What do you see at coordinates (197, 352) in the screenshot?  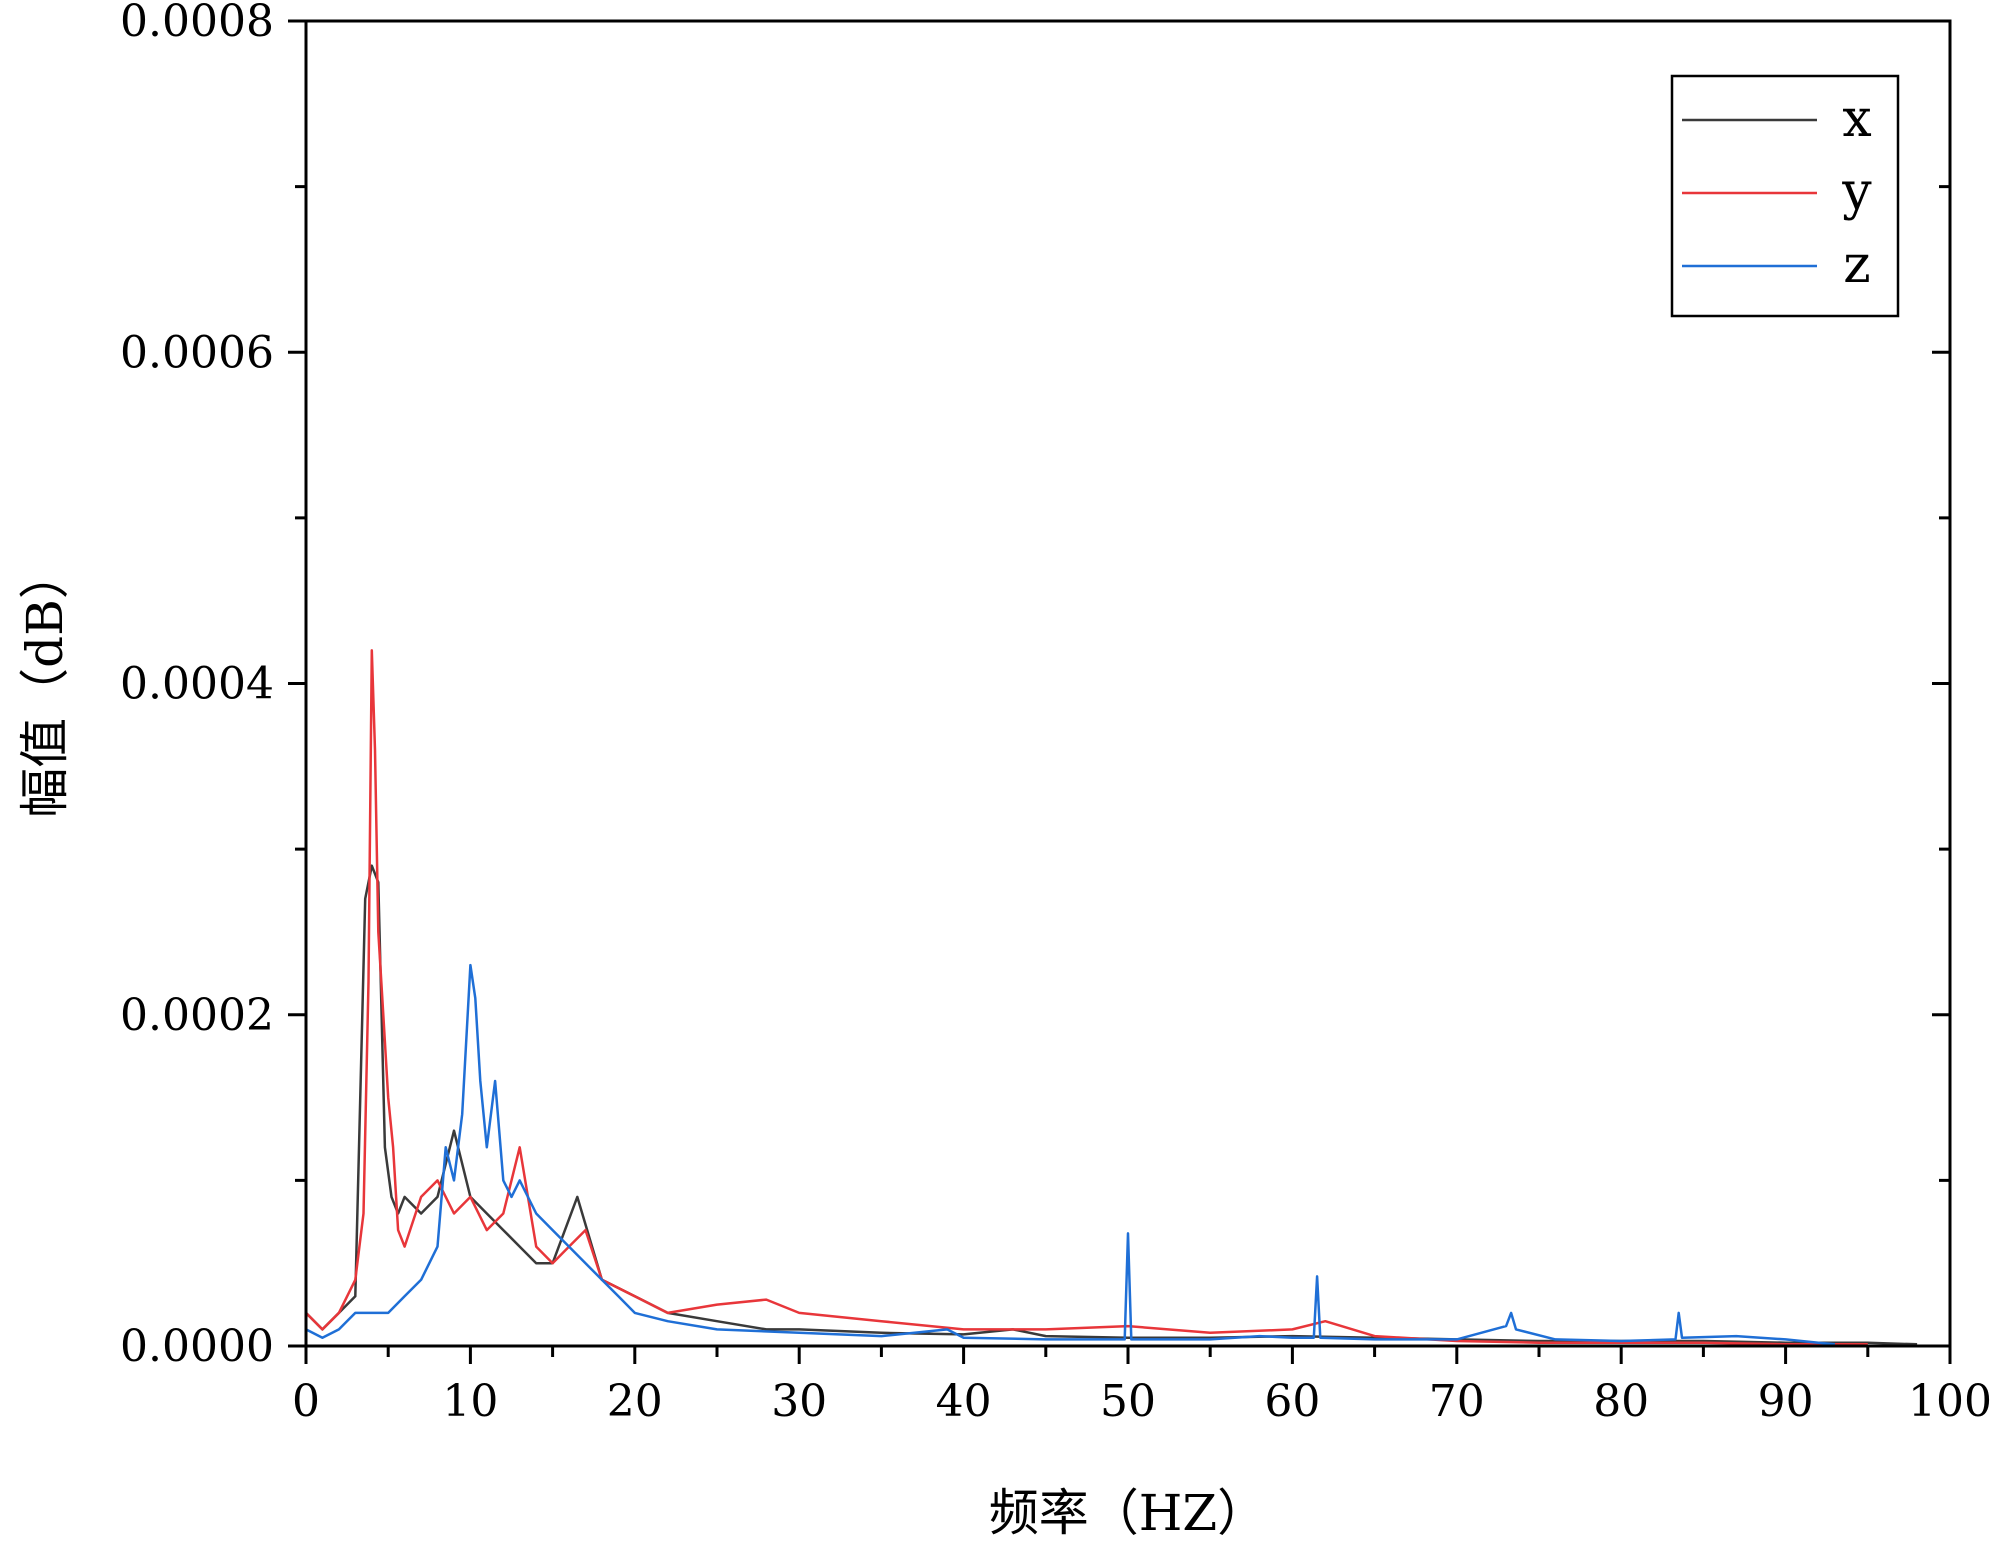 I see `y-tick-label: 0.0006` at bounding box center [197, 352].